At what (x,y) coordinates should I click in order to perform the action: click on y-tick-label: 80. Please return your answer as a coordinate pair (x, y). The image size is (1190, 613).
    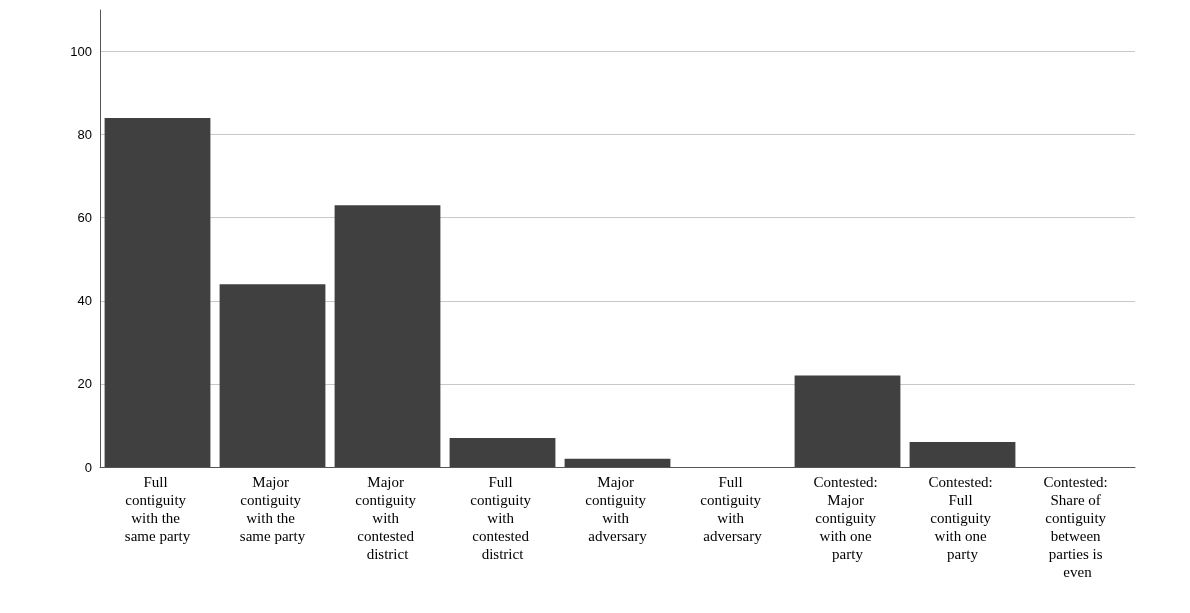
    Looking at the image, I should click on (84, 135).